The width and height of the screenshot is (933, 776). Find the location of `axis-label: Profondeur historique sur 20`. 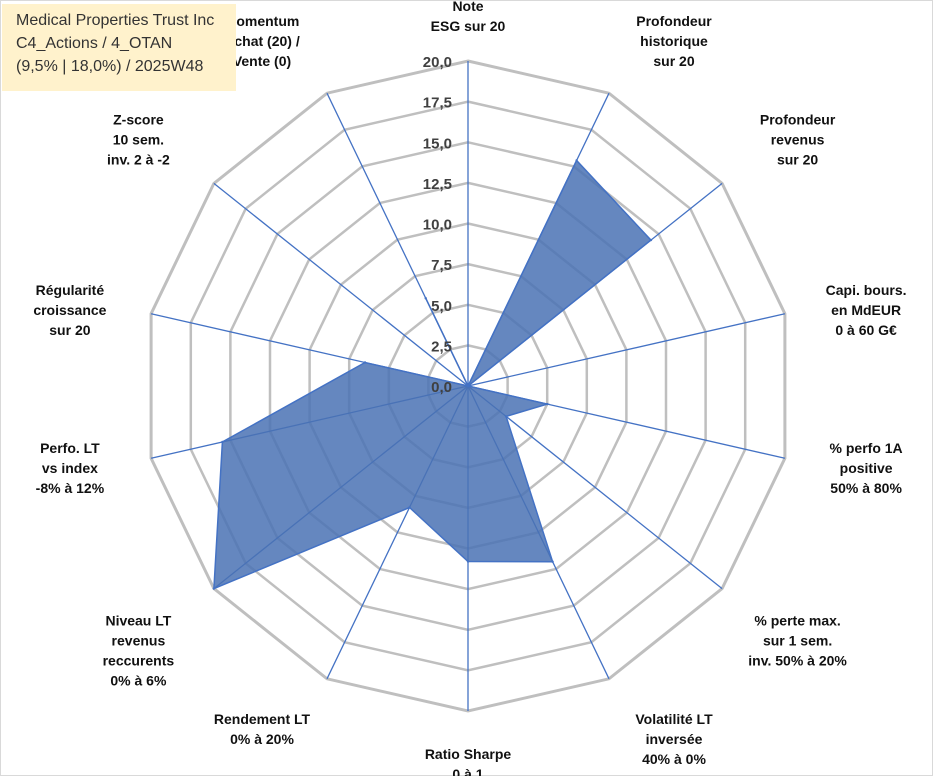

axis-label: Profondeur historique sur 20 is located at coordinates (674, 41).